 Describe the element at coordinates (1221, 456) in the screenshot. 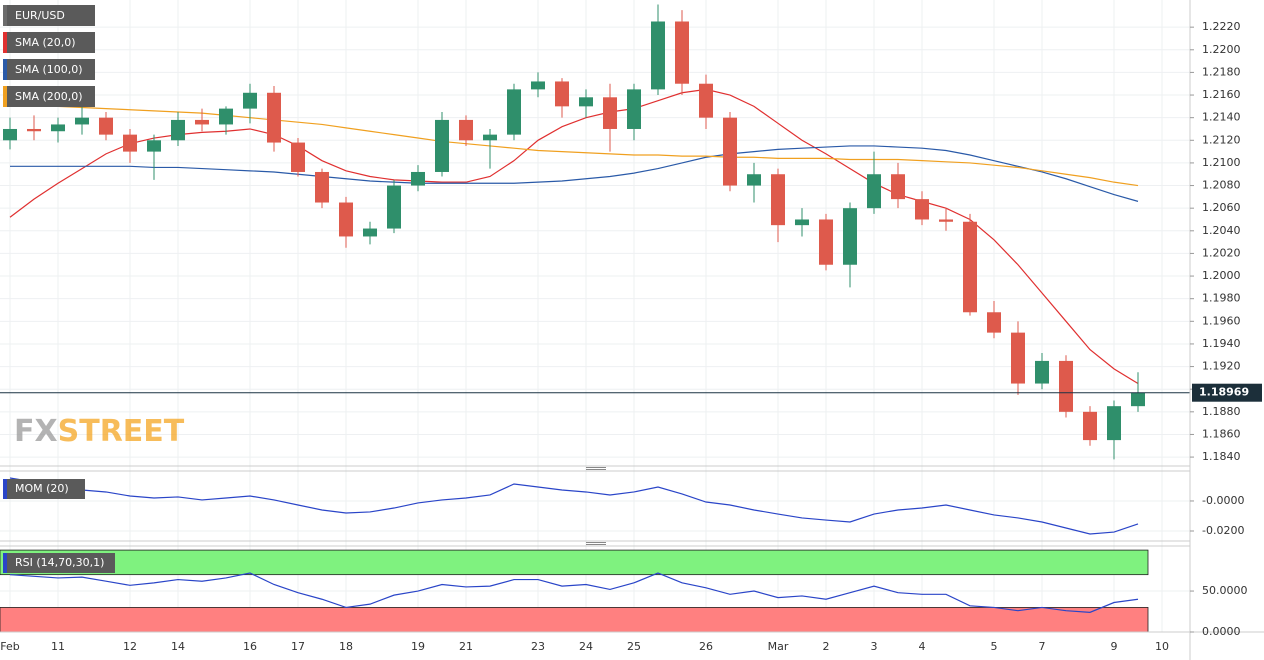

I see `y-tick-label: 1.1840` at that location.